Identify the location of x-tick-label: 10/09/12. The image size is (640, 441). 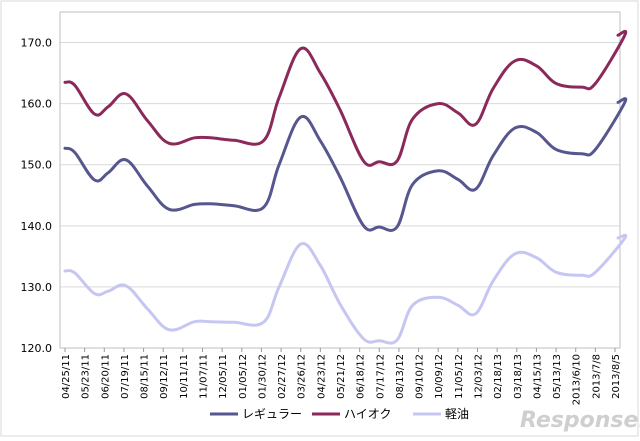
(439, 376).